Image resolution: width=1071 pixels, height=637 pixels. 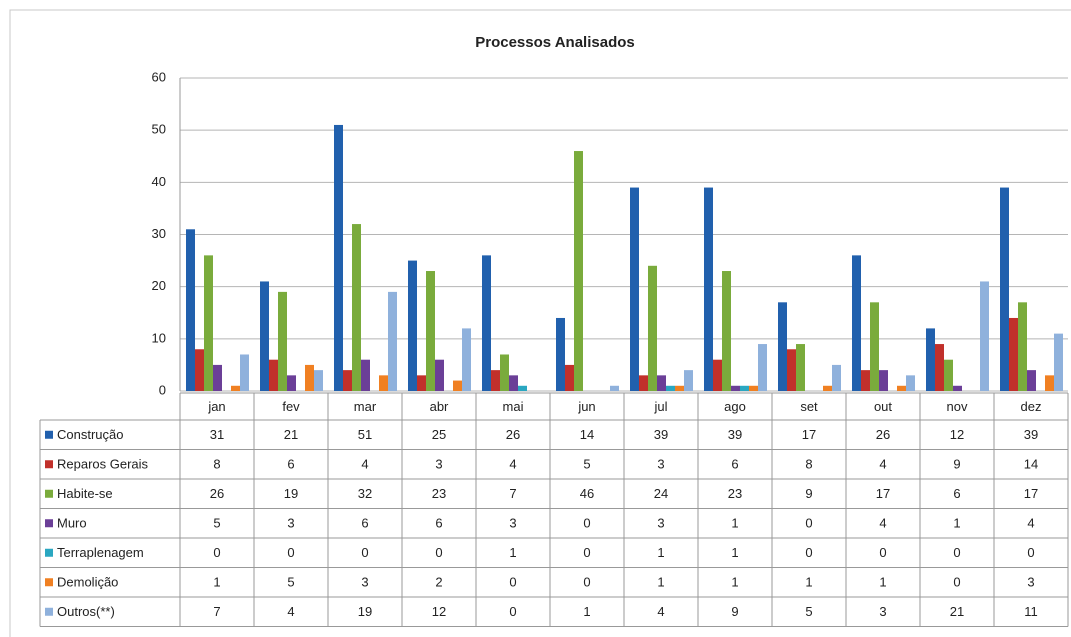 I want to click on table-cell: 46, so click(x=587, y=493).